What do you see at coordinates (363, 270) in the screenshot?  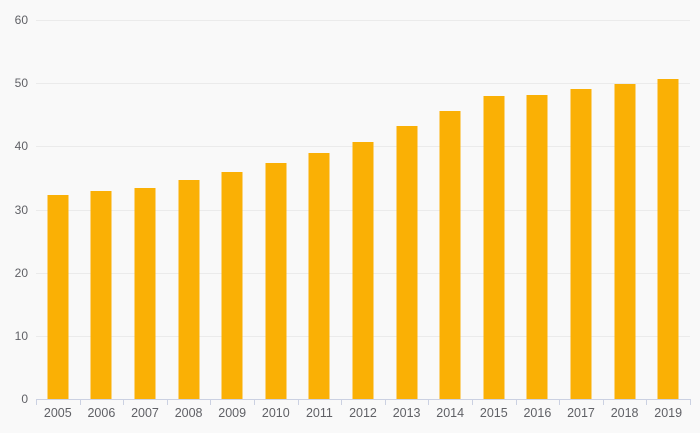 I see `bar-2012` at bounding box center [363, 270].